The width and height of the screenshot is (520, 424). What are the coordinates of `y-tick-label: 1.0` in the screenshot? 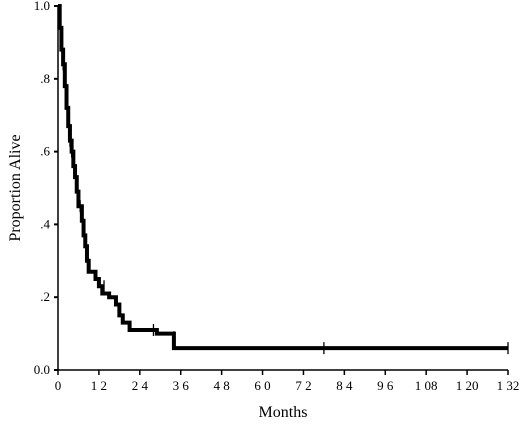 It's located at (42, 6).